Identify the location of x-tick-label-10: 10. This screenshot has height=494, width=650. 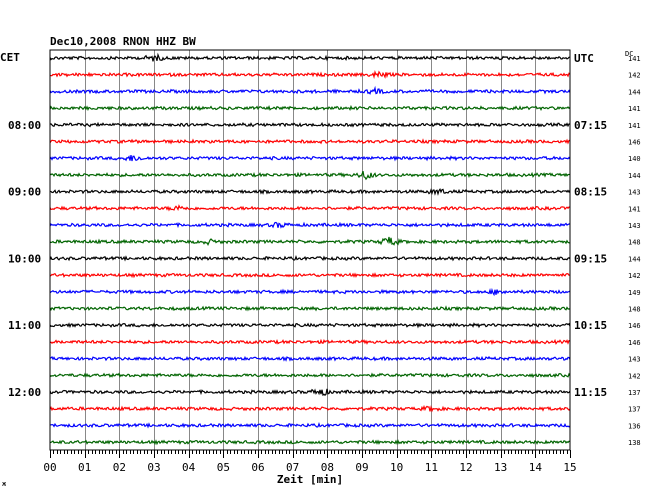
(396, 467).